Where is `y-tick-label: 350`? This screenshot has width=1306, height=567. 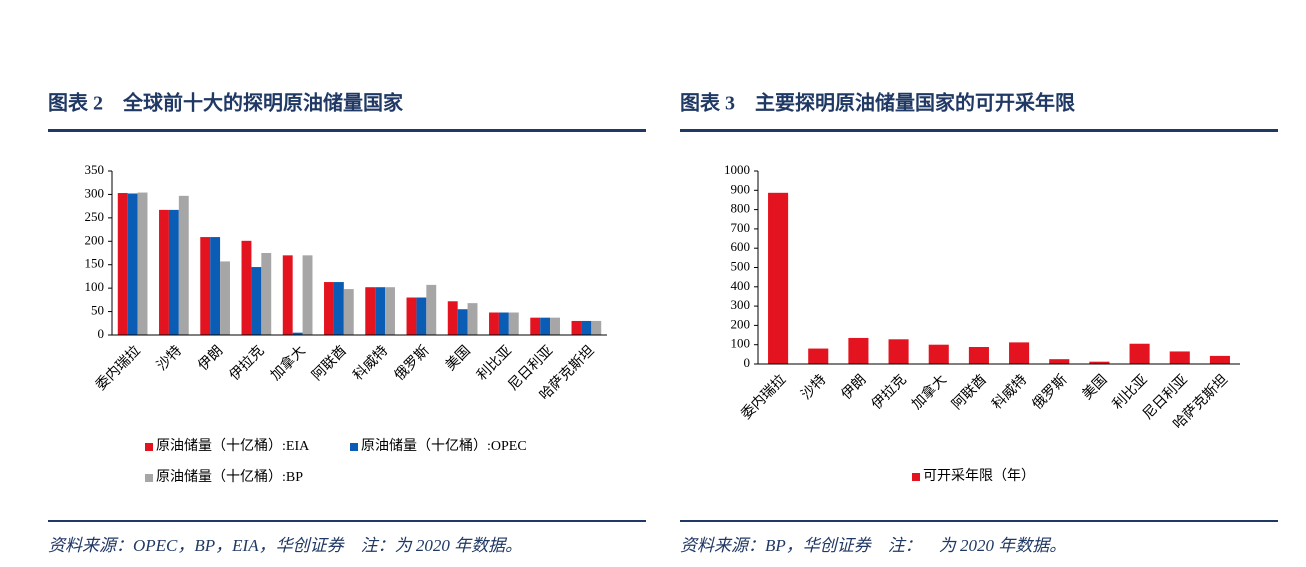
y-tick-label: 350 is located at coordinates (95, 169).